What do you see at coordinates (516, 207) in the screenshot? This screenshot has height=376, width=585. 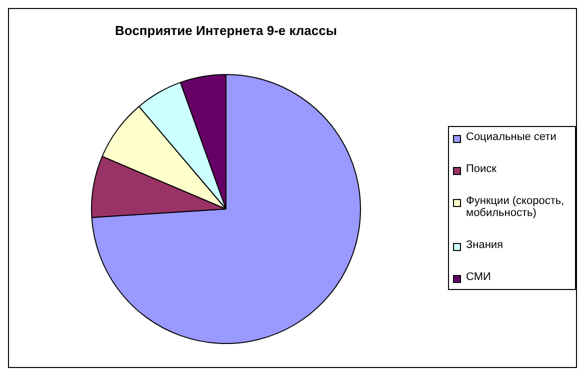 I see `legend-label: Функции (скорость, мобильность)` at bounding box center [516, 207].